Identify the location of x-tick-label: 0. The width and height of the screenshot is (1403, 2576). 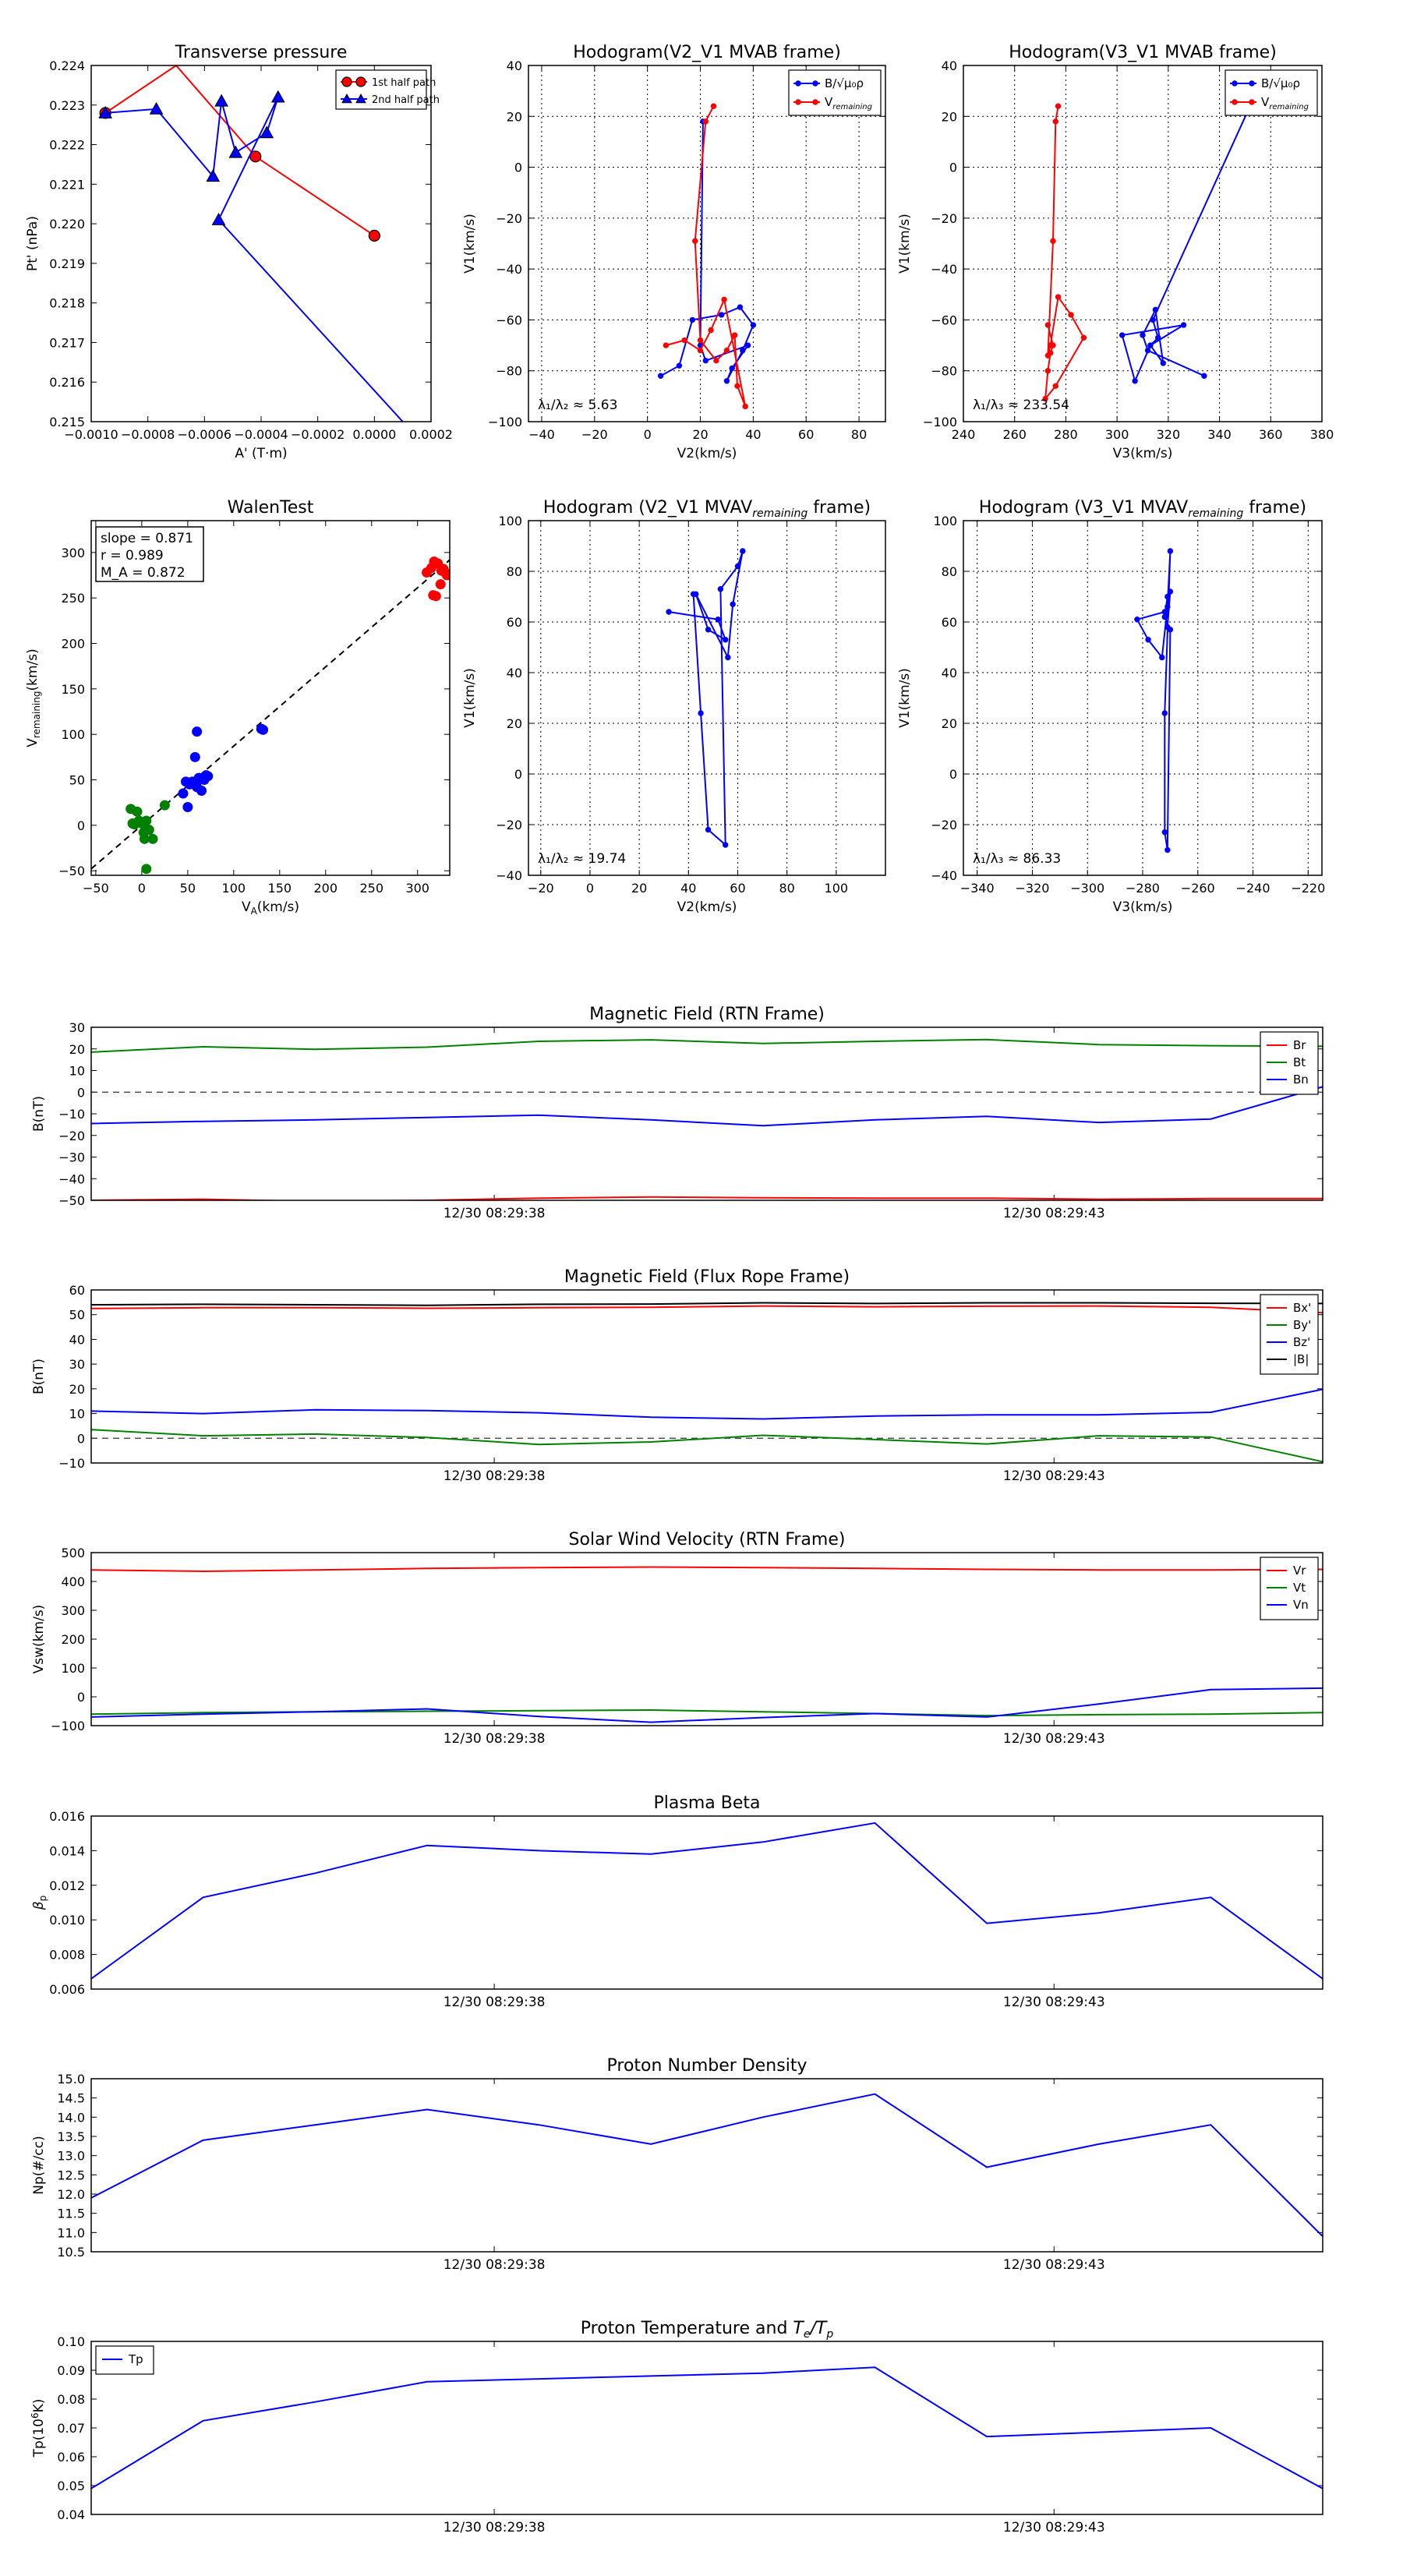
(142, 888).